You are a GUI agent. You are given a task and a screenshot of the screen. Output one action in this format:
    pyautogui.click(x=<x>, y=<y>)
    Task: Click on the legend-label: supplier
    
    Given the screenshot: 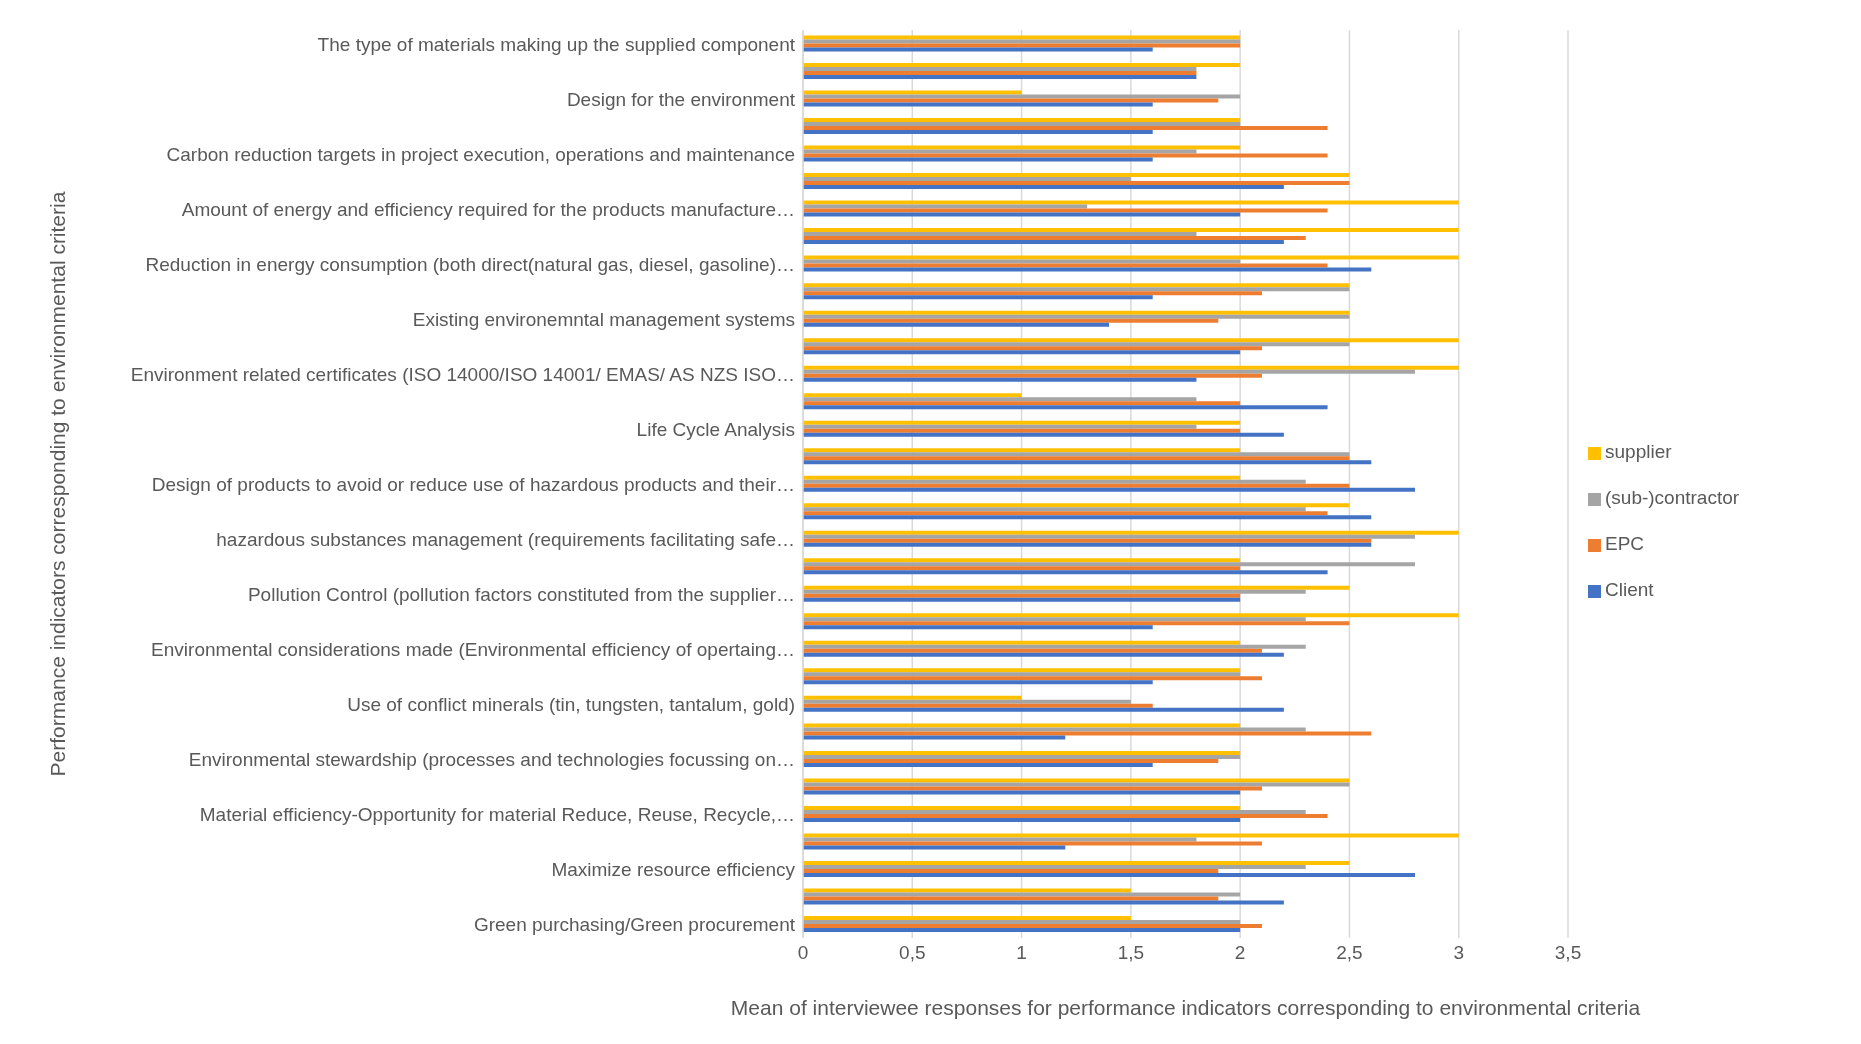 What is the action you would take?
    pyautogui.click(x=1638, y=451)
    